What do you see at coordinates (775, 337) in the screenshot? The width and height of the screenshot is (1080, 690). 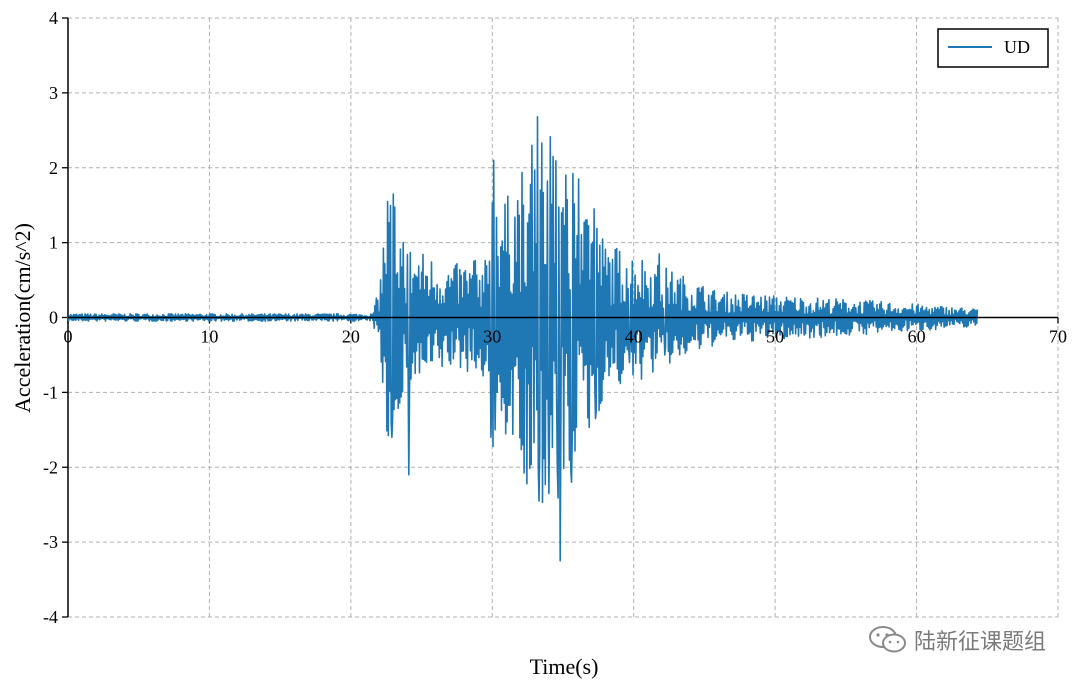 I see `x-tick-label: 50` at bounding box center [775, 337].